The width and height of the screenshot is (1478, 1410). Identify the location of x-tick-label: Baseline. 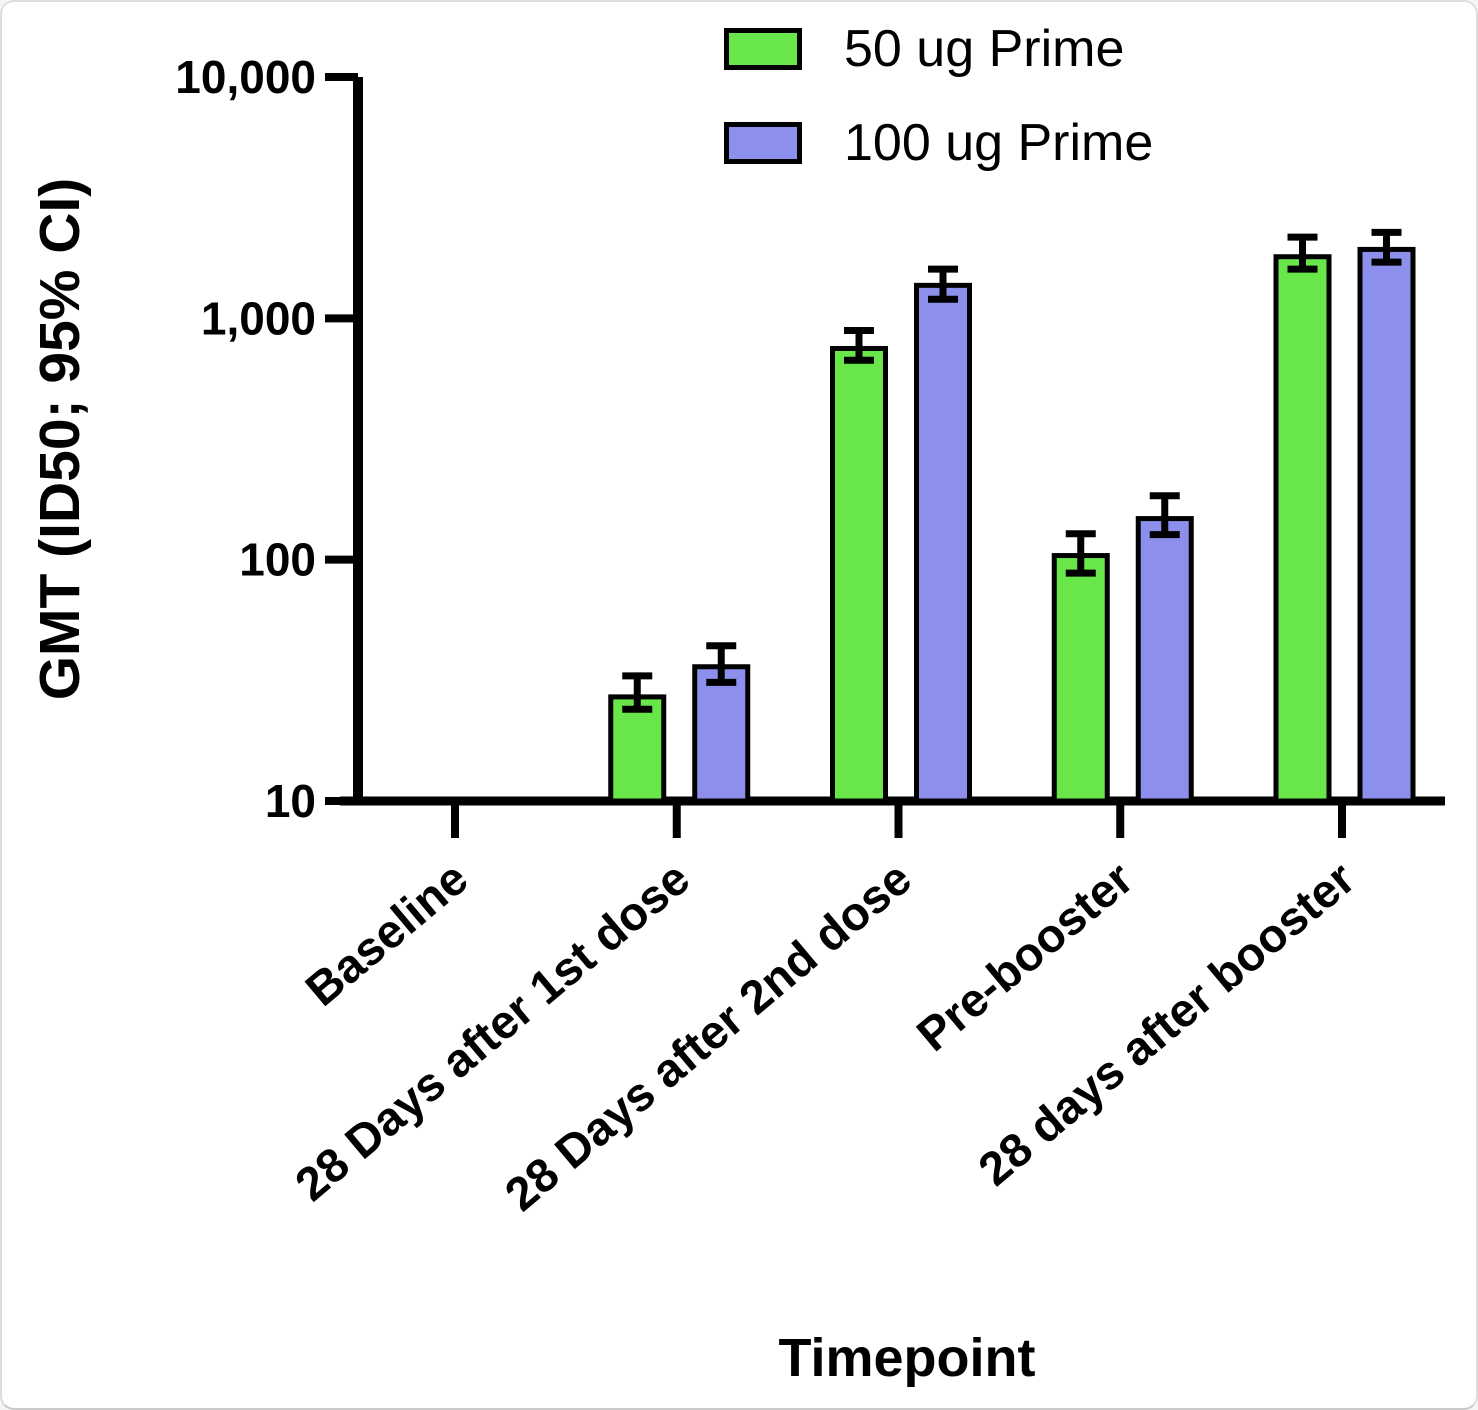
(386, 933).